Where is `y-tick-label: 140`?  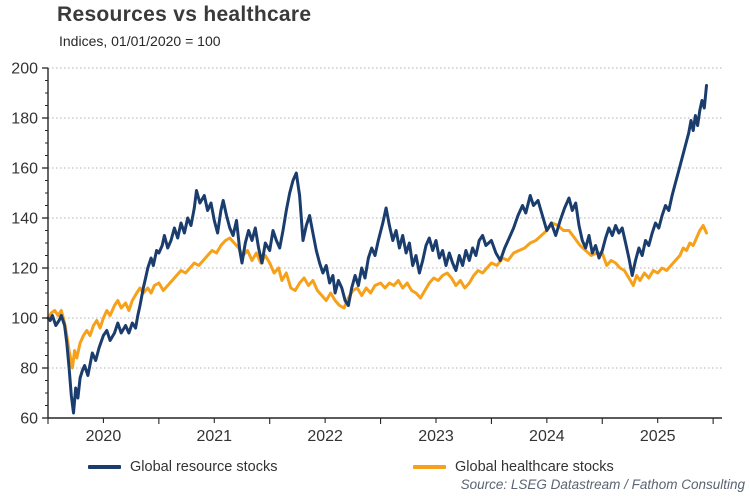 y-tick-label: 140 is located at coordinates (24, 219).